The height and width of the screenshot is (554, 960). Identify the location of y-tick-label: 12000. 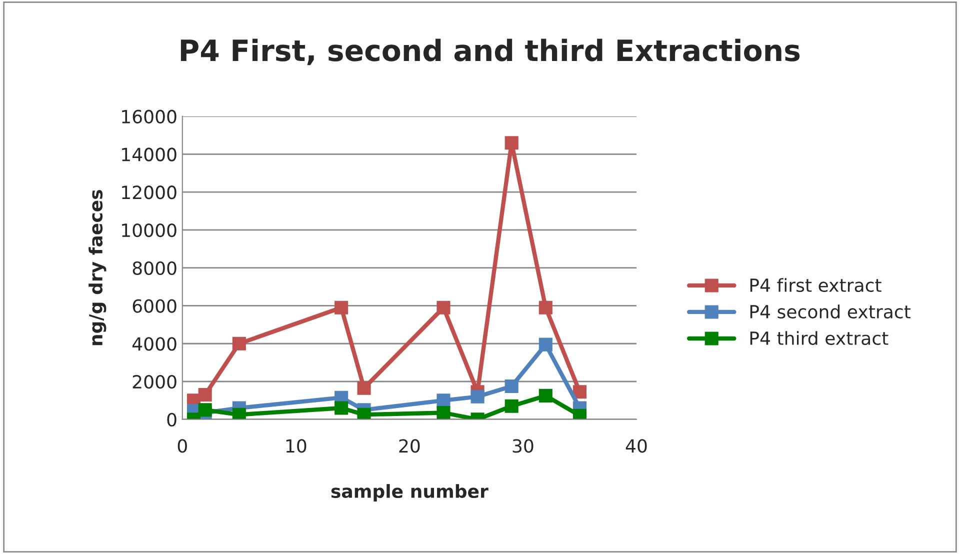
(149, 193).